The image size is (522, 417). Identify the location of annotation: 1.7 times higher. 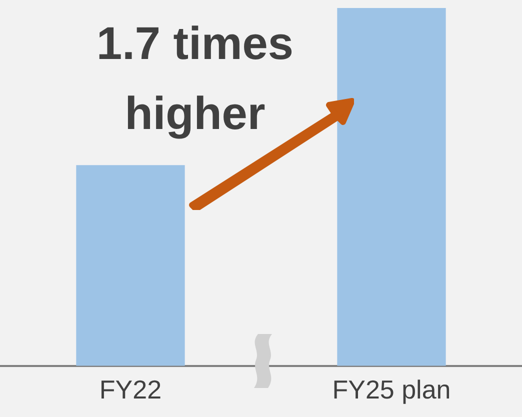
(195, 78).